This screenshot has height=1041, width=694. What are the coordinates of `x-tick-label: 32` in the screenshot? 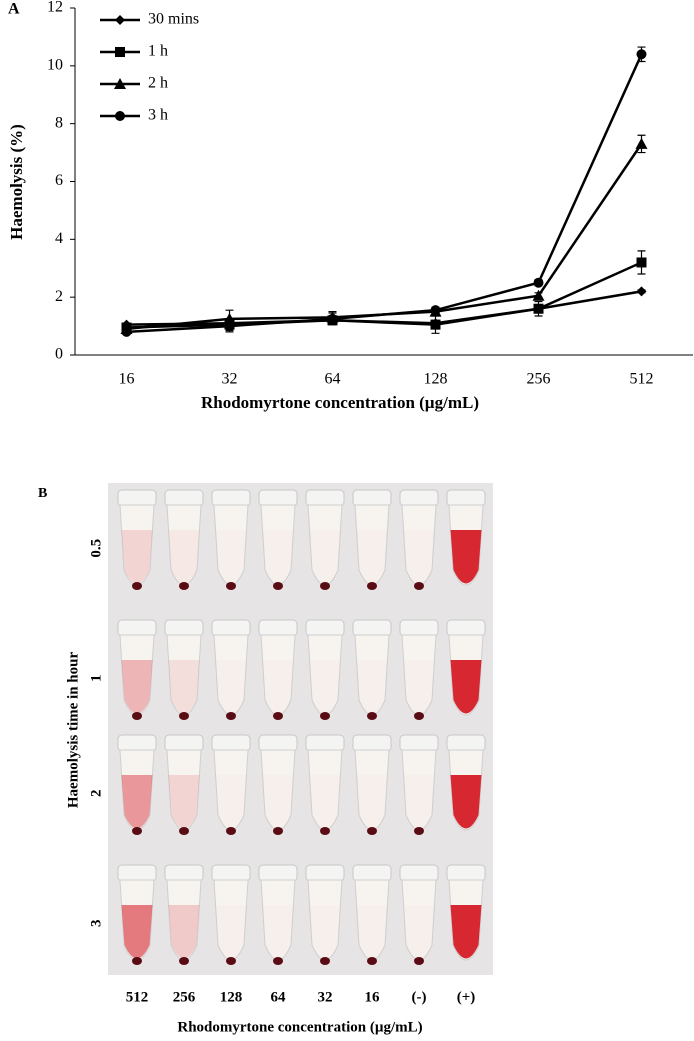 It's located at (230, 379).